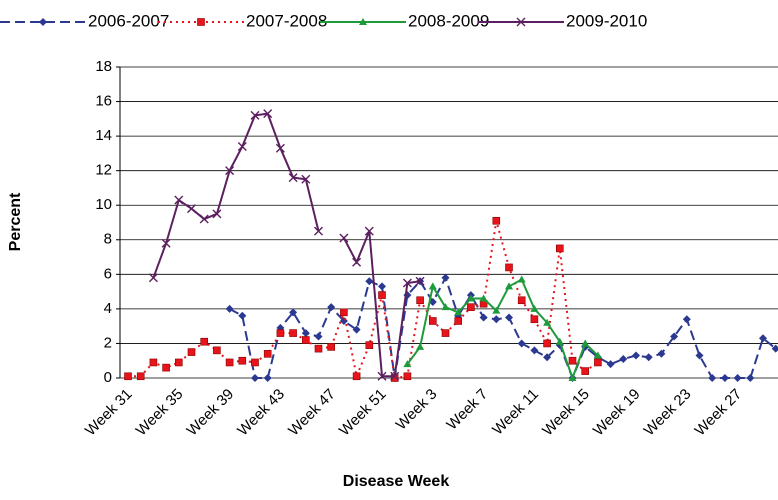 Image resolution: width=778 pixels, height=500 pixels. What do you see at coordinates (242, 20) in the screenshot?
I see `legend-item: 2007-2008` at bounding box center [242, 20].